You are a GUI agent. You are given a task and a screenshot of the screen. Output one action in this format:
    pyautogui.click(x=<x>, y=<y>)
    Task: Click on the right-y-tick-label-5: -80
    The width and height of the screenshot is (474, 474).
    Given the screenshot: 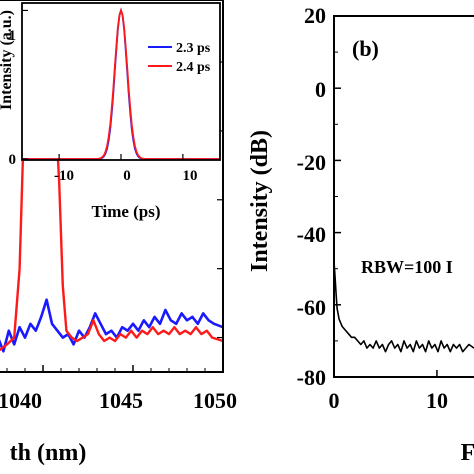 What is the action you would take?
    pyautogui.click(x=311, y=377)
    